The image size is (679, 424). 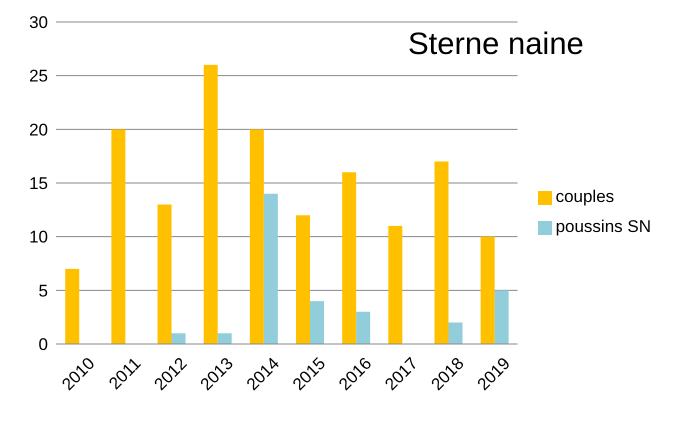 What do you see at coordinates (496, 44) in the screenshot?
I see `chart-title: Sterne naine` at bounding box center [496, 44].